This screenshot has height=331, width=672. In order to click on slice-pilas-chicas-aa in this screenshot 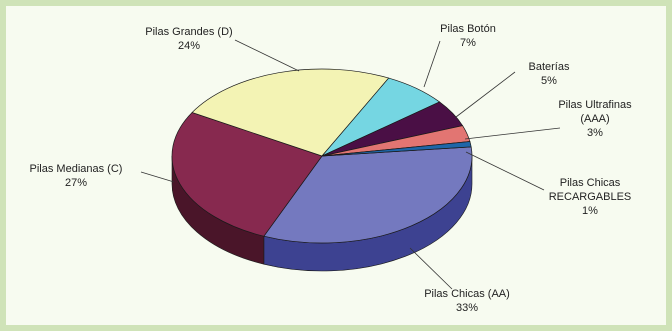, I will do `click(368, 195)`.